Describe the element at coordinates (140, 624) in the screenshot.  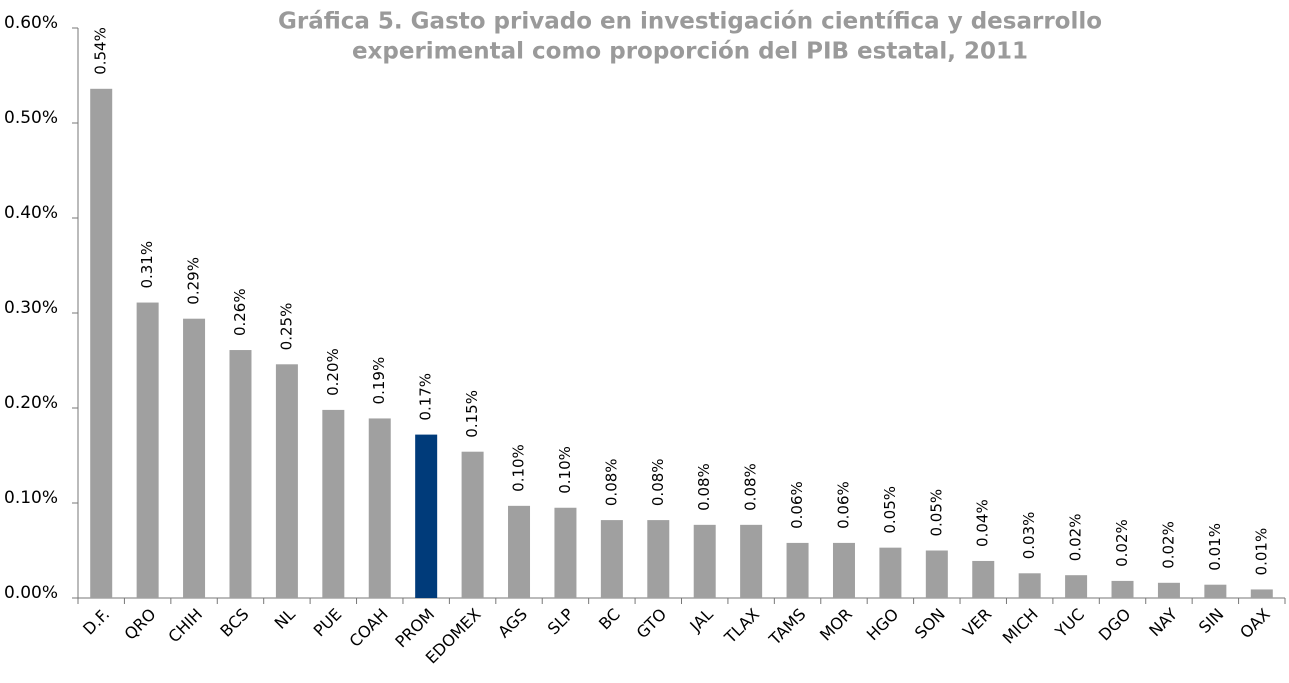
I see `x-tick-label: QRO` at that location.